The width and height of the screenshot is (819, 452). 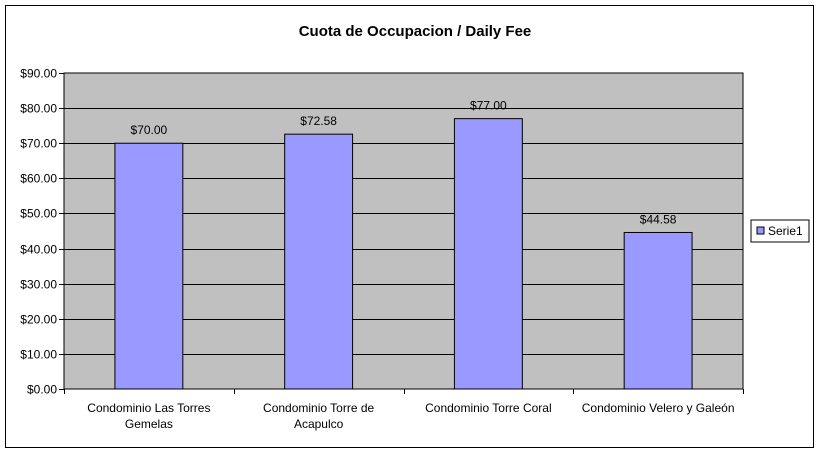 I want to click on y-tick-label: $80.00, so click(x=38, y=109).